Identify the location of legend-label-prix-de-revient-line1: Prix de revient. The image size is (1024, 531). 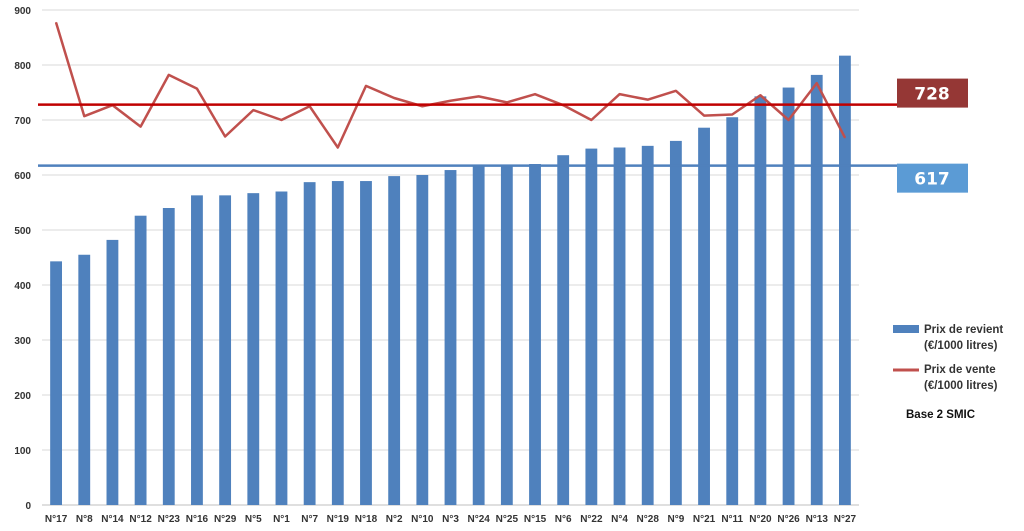
(963, 330).